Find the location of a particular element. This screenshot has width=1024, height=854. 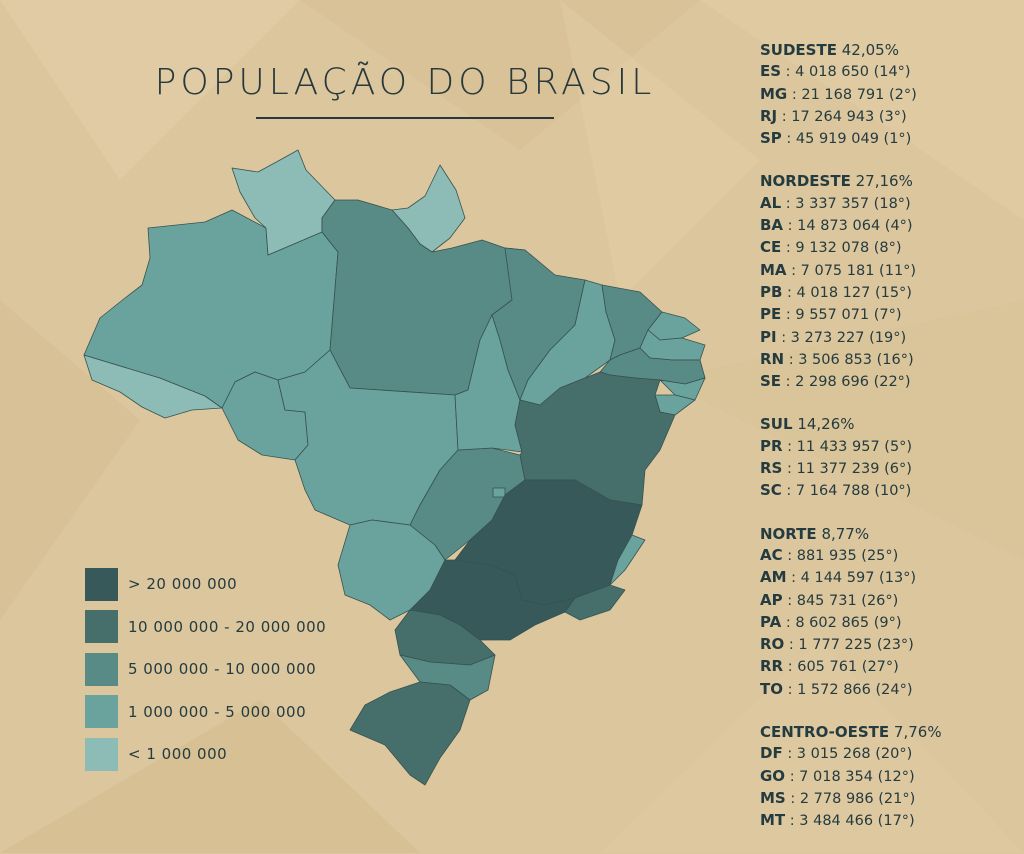

state-population: : 9 132 078 (8°) is located at coordinates (843, 248).